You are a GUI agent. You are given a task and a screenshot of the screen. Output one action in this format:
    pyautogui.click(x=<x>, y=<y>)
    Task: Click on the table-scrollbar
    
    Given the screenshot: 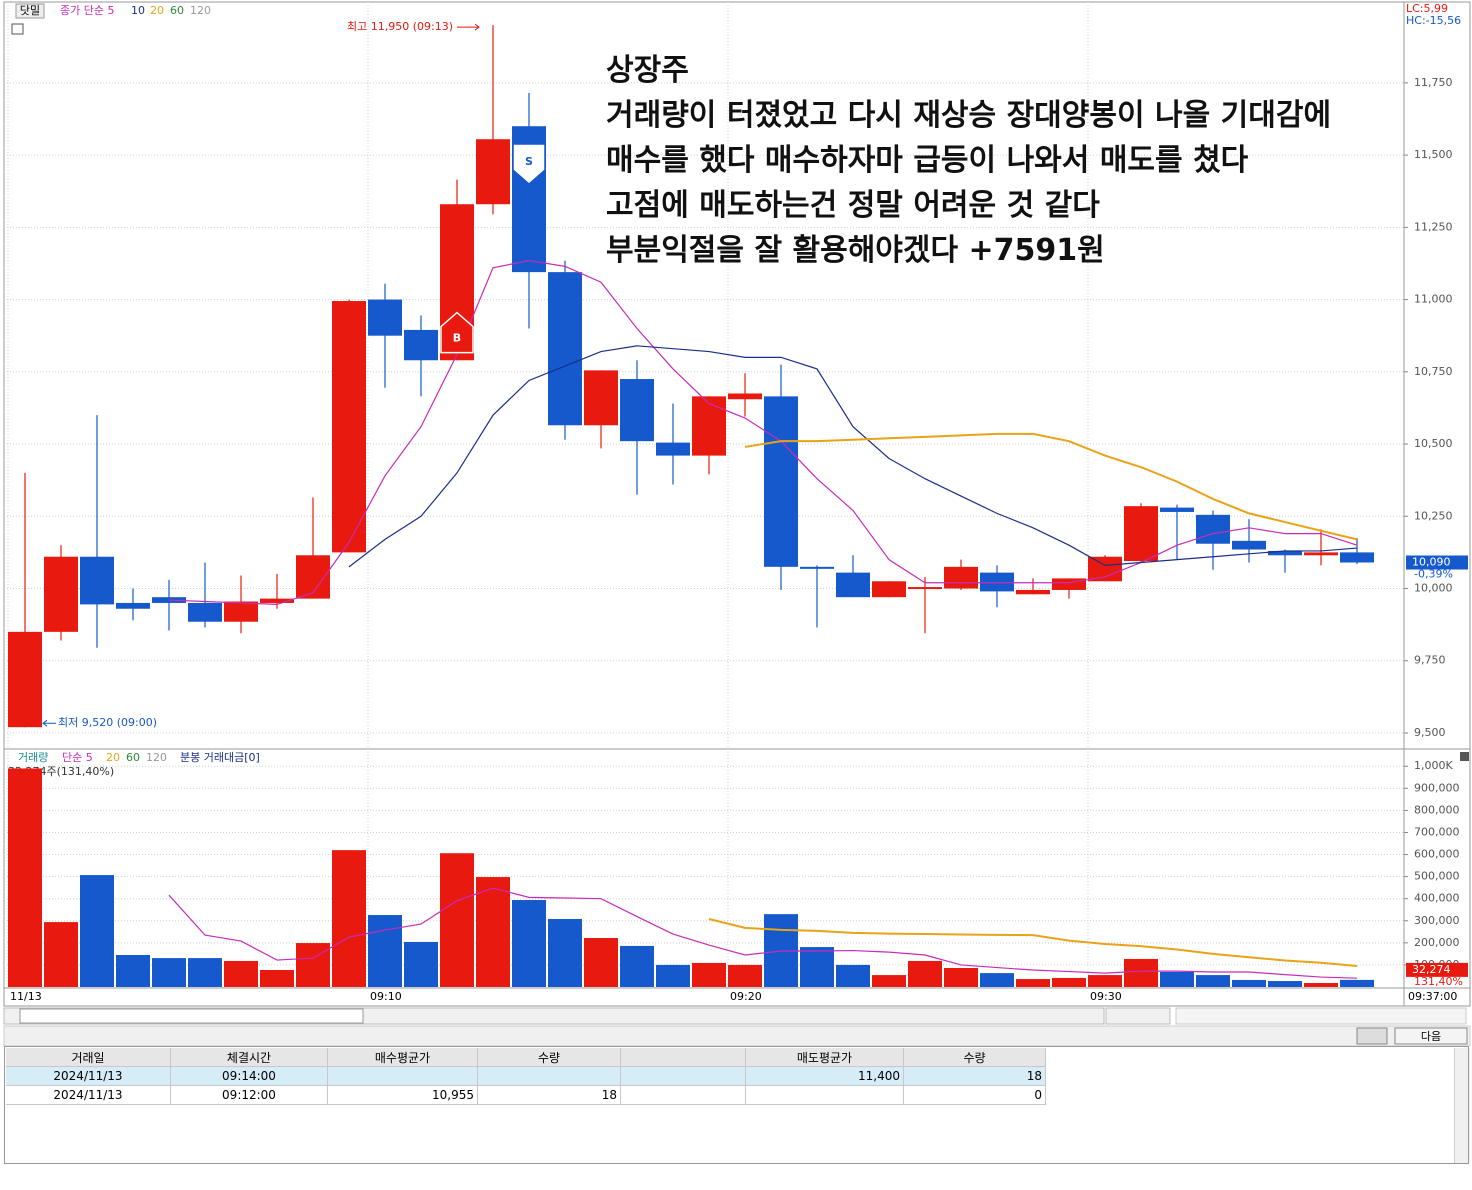 What is the action you would take?
    pyautogui.click(x=1462, y=1105)
    